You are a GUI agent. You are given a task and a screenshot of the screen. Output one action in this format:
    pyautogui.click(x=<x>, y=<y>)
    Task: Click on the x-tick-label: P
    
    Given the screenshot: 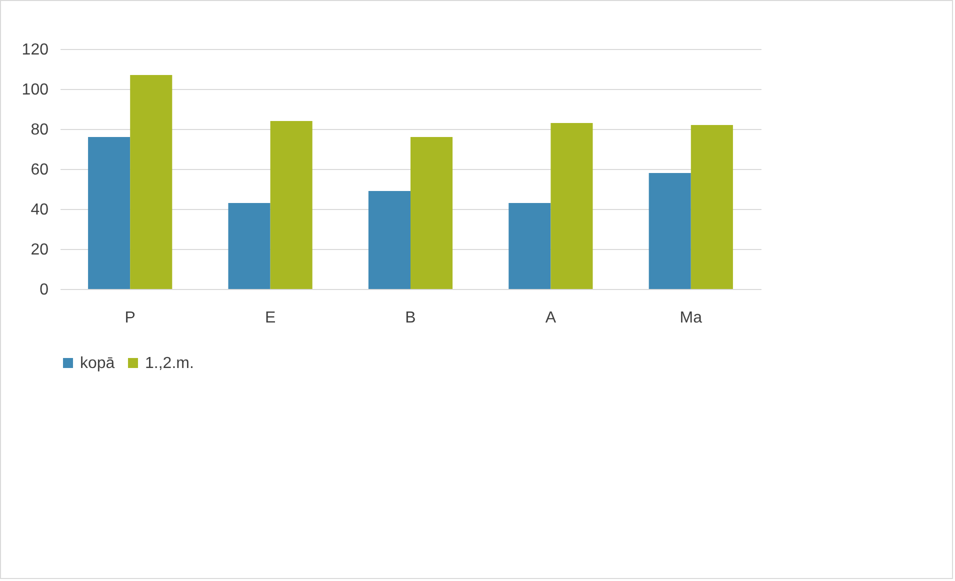 What is the action you would take?
    pyautogui.click(x=130, y=318)
    